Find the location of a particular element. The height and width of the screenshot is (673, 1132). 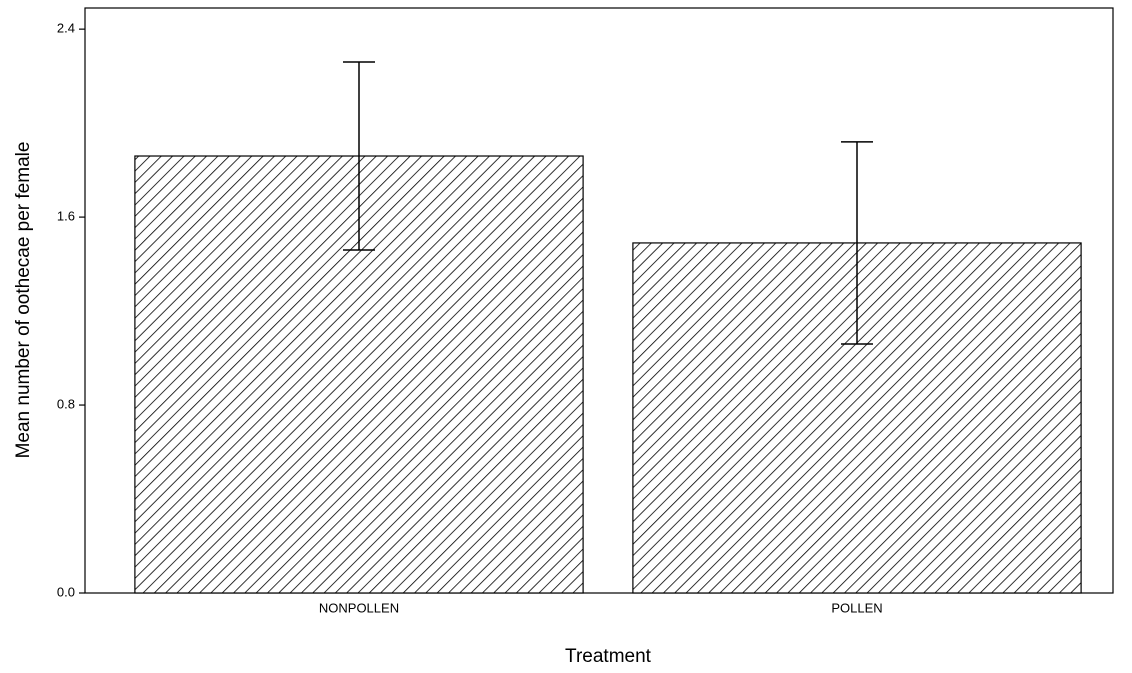

y-tick-label: 0.8 is located at coordinates (66, 403).